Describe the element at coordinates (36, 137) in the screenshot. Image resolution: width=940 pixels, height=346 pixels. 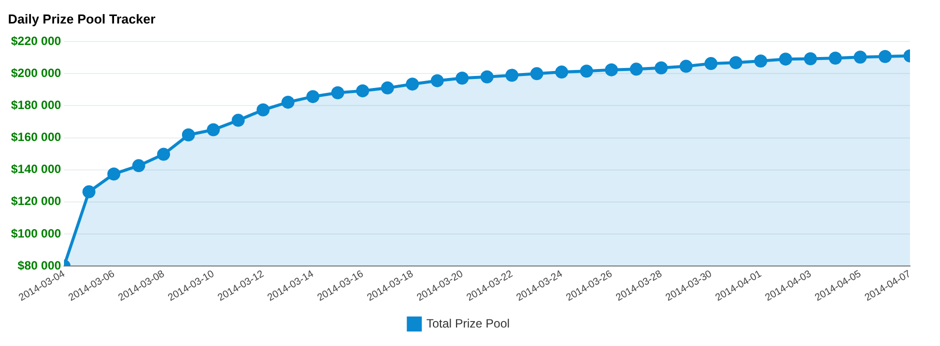
I see `y-tick-label: $160 000` at that location.